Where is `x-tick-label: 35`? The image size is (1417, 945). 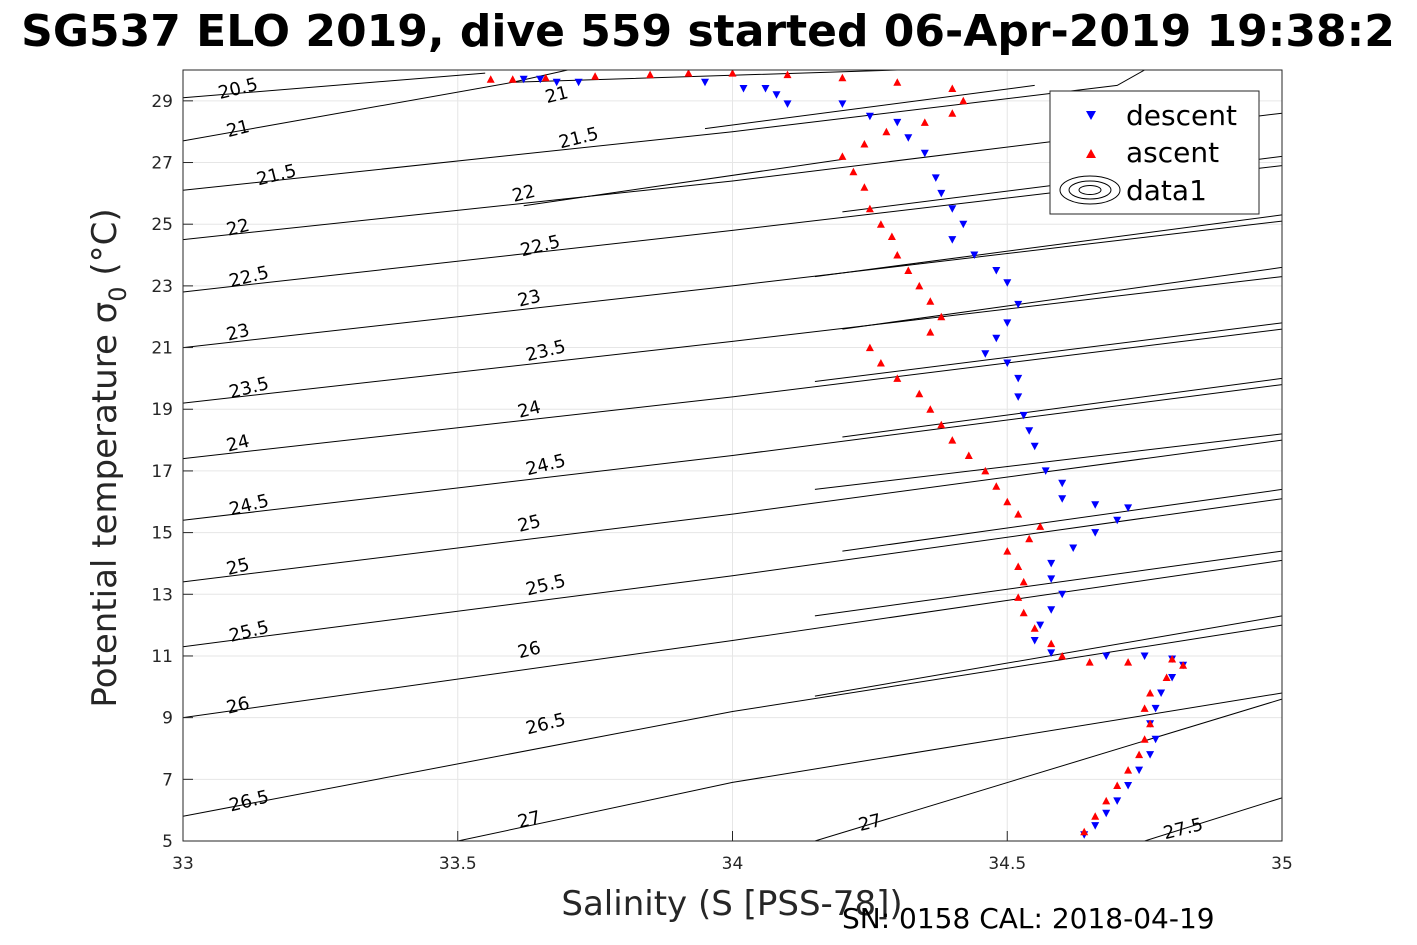
x-tick-label: 35 is located at coordinates (1282, 864).